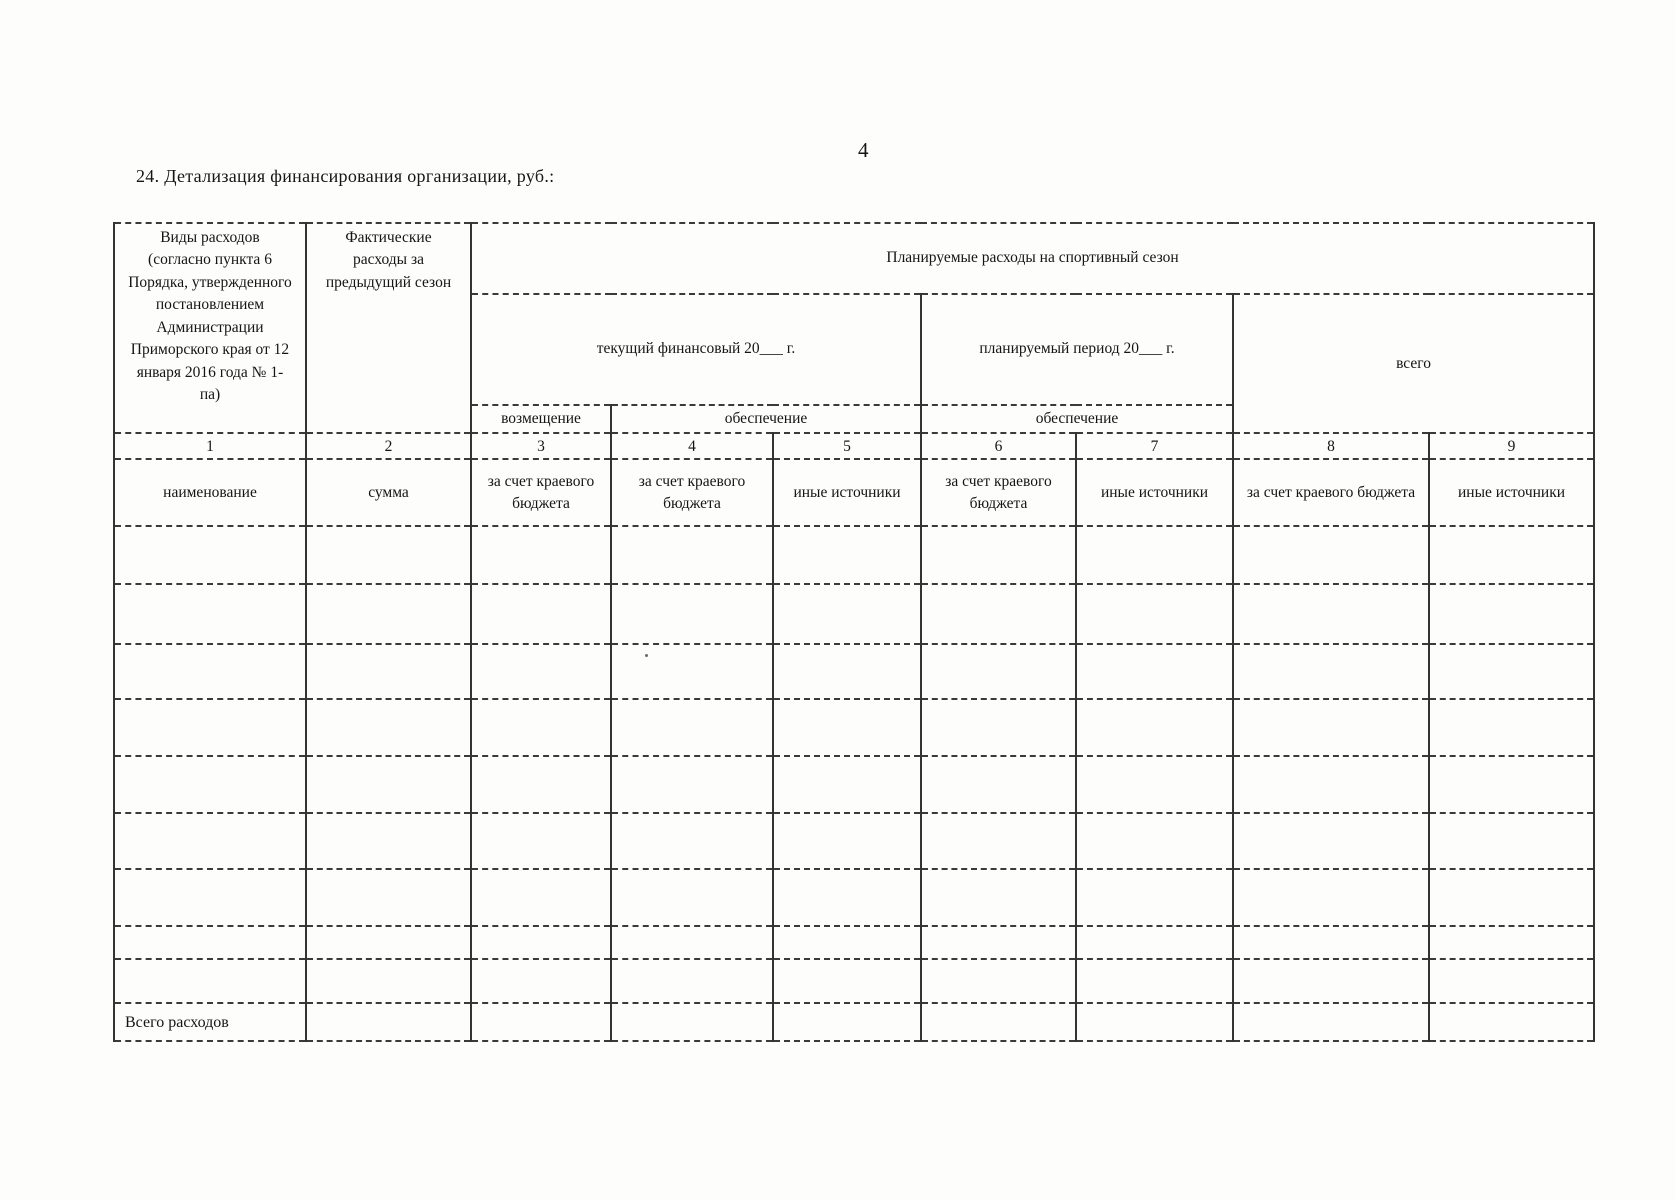 The width and height of the screenshot is (1675, 1200). What do you see at coordinates (541, 446) in the screenshot?
I see `column-number: 3` at bounding box center [541, 446].